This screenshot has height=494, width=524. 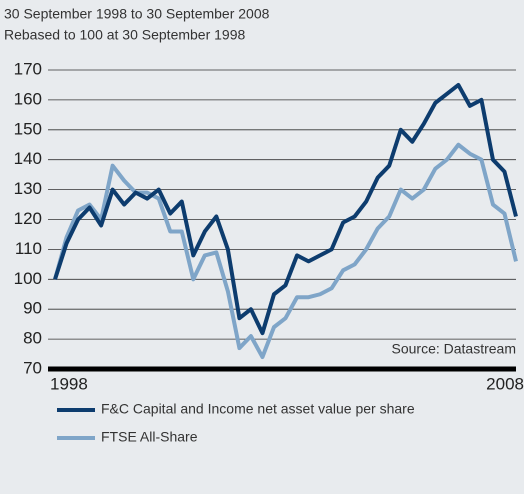 What do you see at coordinates (137, 14) in the screenshot?
I see `chart-title: 30 September 1998 to 30 September 2008` at bounding box center [137, 14].